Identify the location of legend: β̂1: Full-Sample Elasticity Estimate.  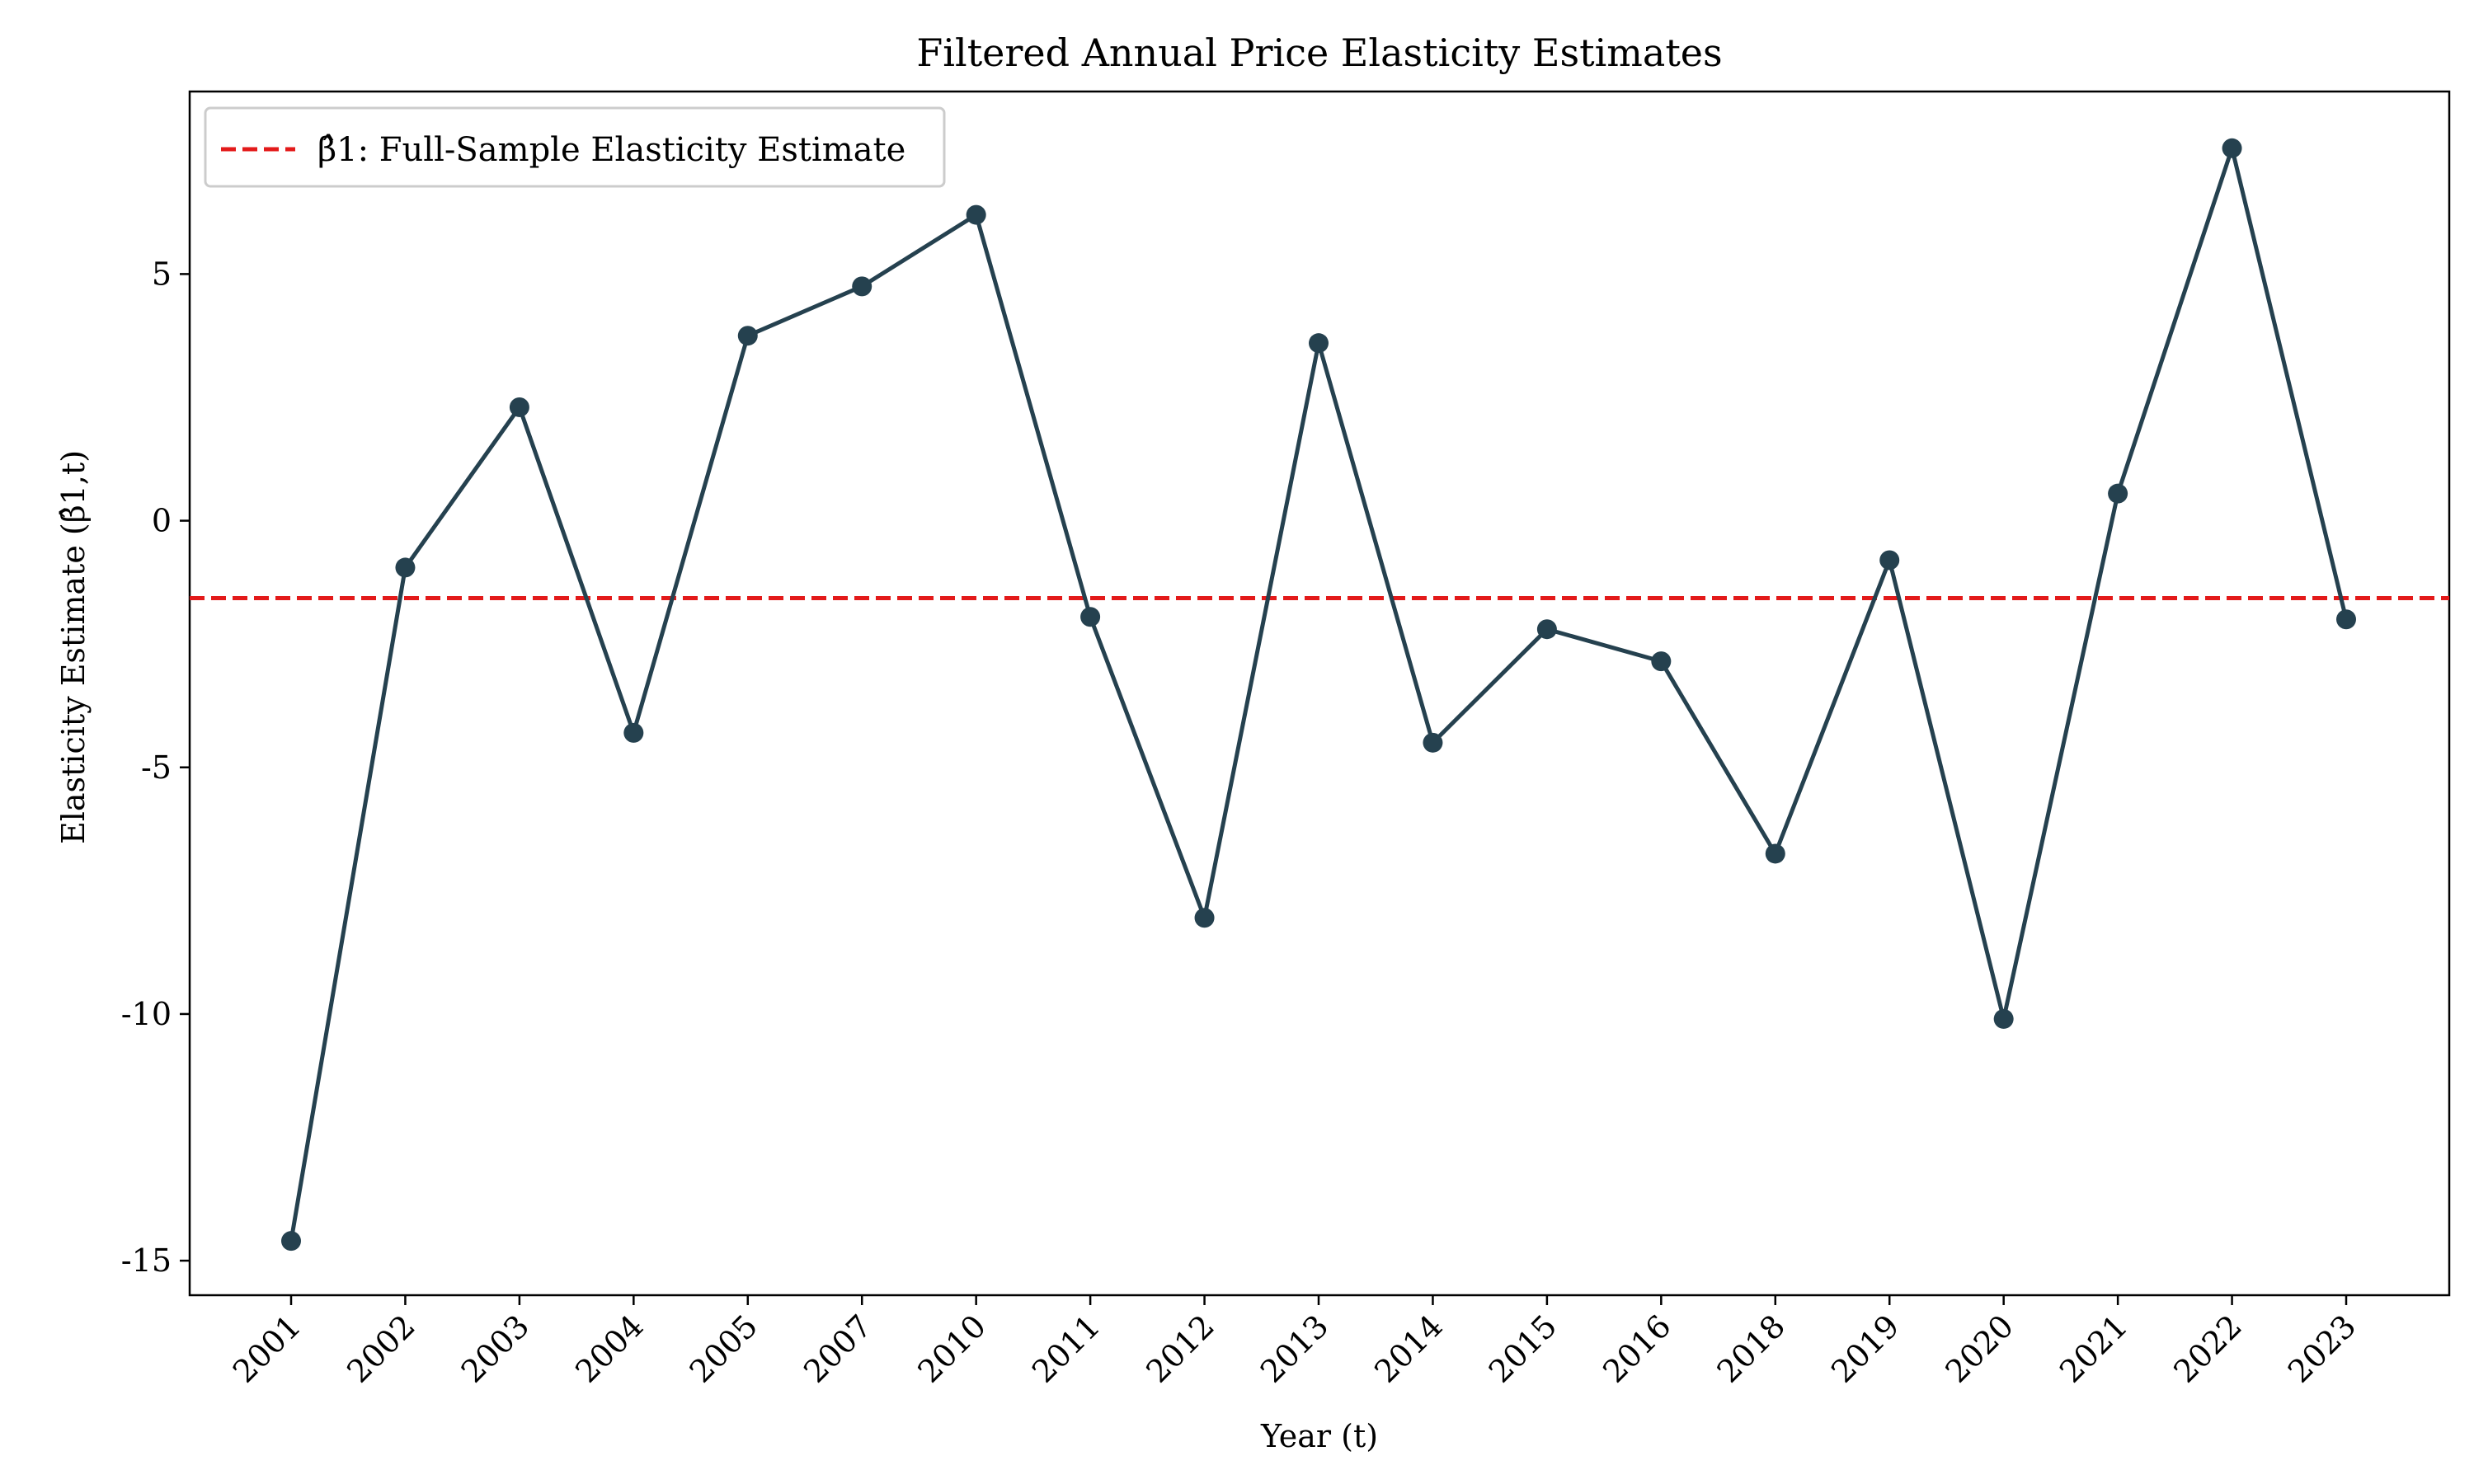
(575, 147).